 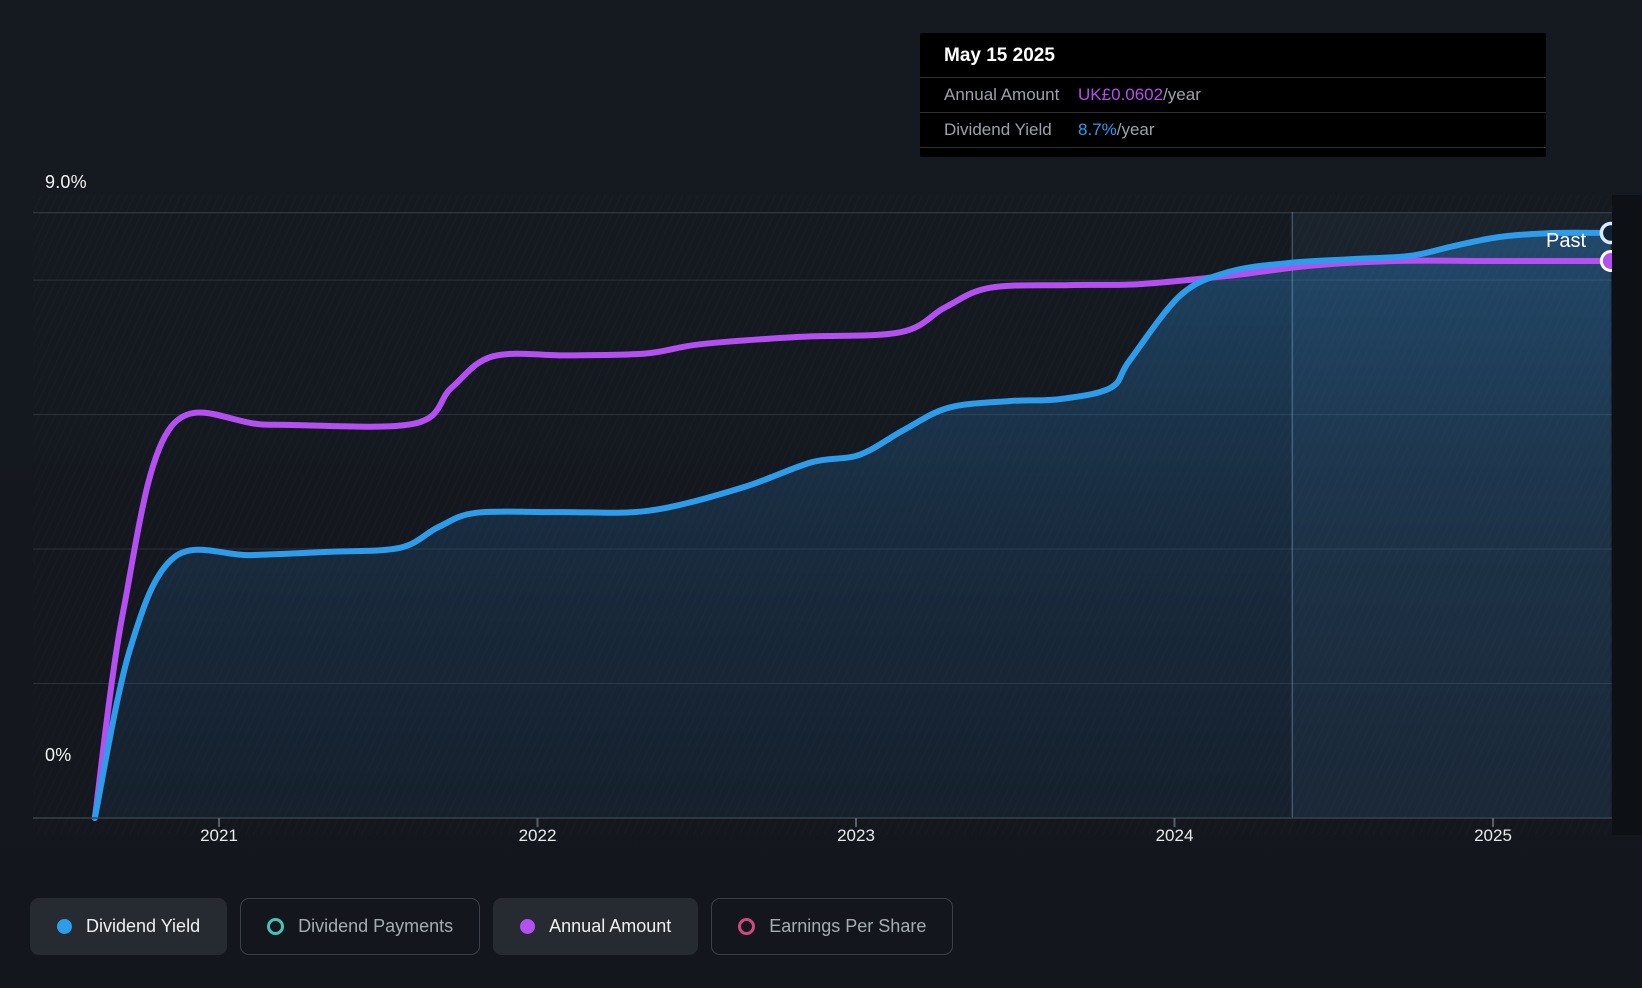 I want to click on legend-item-annual-amount: Annual Amount, so click(x=596, y=926).